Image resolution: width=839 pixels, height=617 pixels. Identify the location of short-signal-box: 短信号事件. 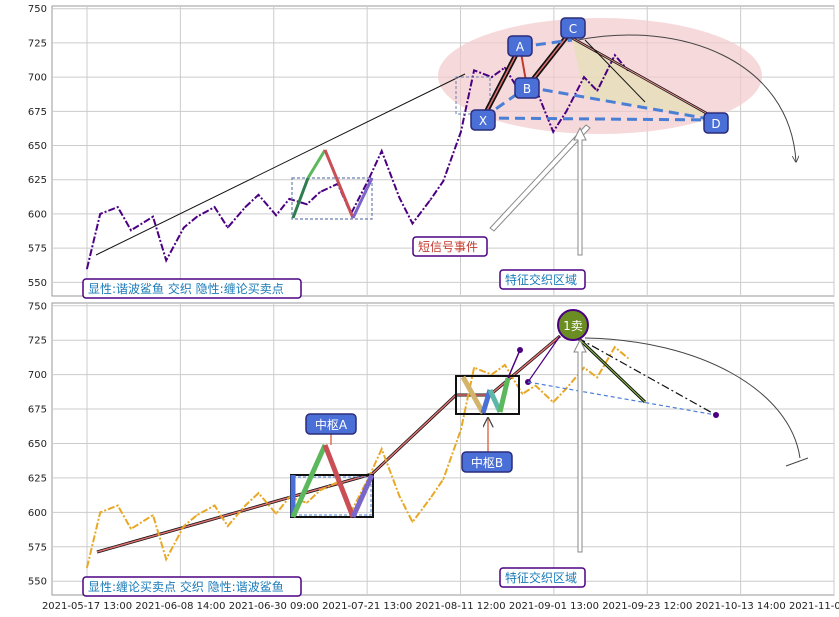
(450, 246).